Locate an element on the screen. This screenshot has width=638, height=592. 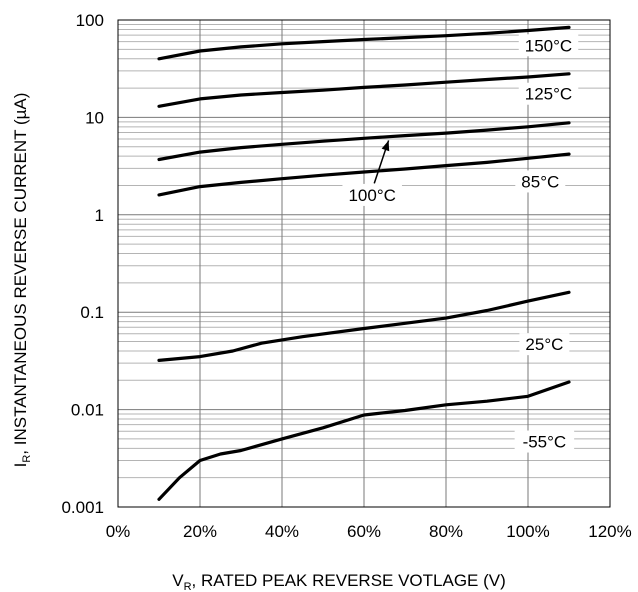
curve-label: 150°C is located at coordinates (548, 45).